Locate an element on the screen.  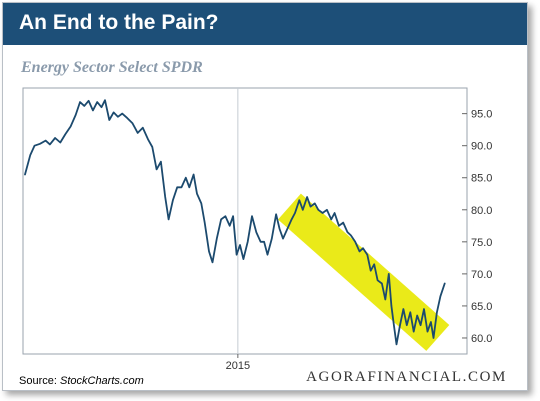
highlight-layer is located at coordinates (364, 272).